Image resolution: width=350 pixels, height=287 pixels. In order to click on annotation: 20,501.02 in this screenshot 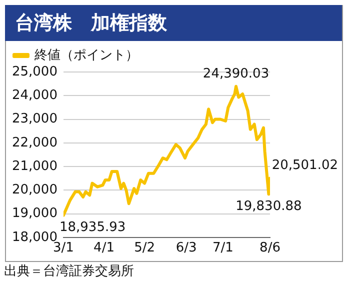, I will do `click(305, 166)`.